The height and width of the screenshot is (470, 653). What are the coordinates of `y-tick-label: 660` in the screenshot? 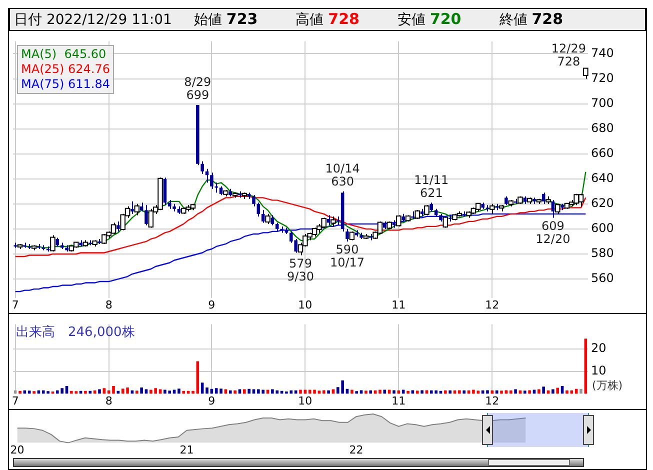 It's located at (602, 153).